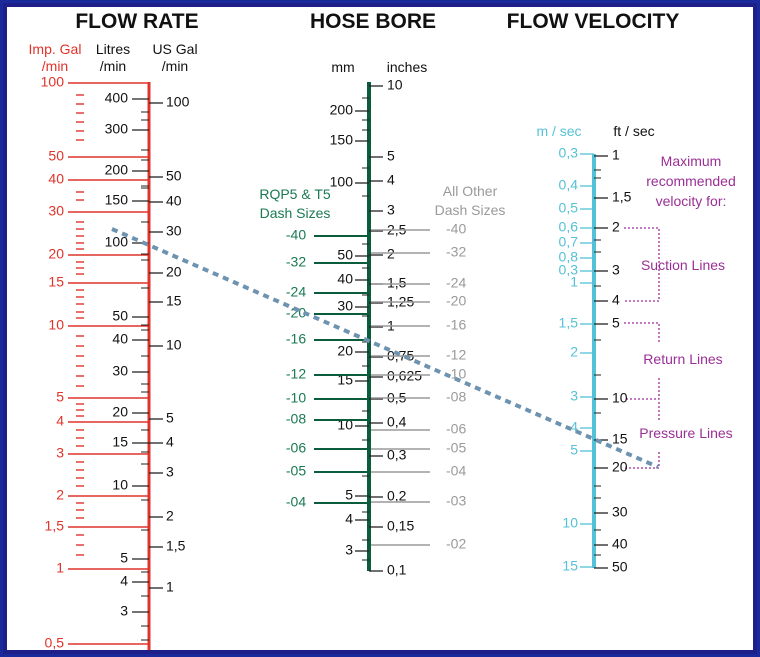 This screenshot has width=760, height=657. Describe the element at coordinates (470, 210) in the screenshot. I see `other-heading-line2: Dash Sizes` at that location.